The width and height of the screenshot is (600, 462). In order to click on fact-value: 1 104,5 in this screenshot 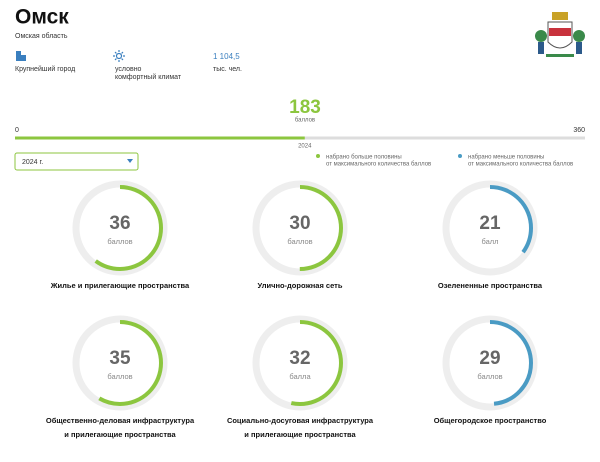, I will do `click(226, 56)`.